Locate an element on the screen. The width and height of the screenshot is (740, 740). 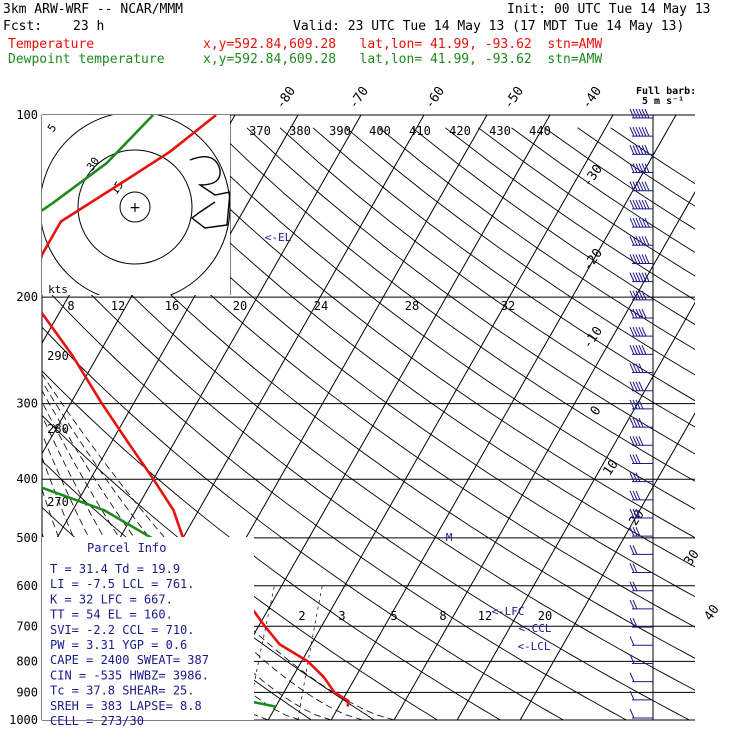
theta-label: 400 is located at coordinates (380, 131).